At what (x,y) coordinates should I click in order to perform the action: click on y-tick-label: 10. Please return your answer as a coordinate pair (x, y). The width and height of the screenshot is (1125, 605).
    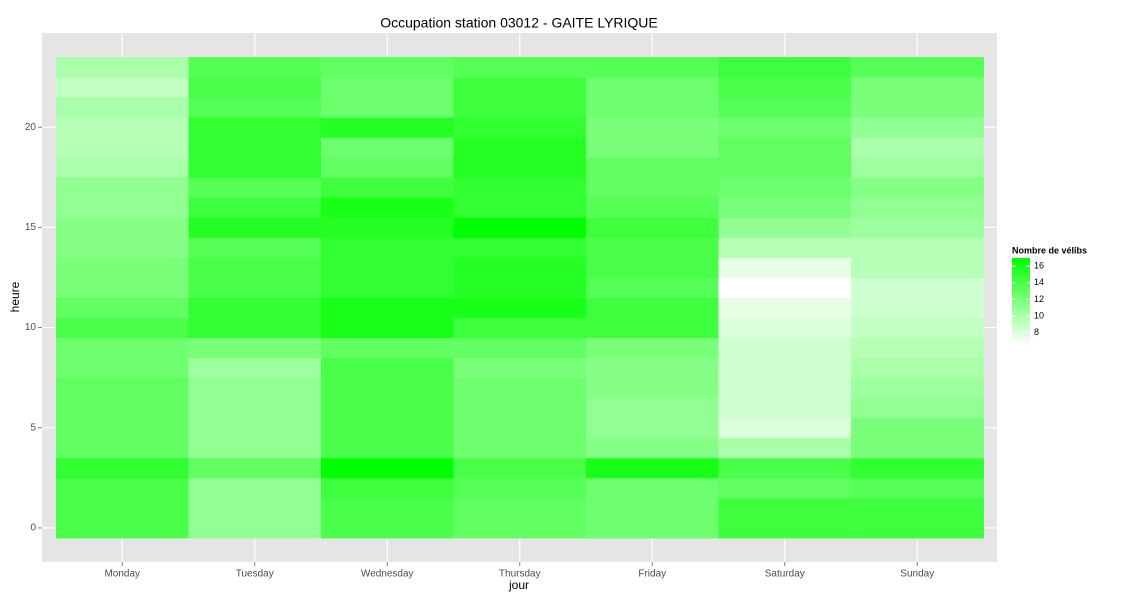
    Looking at the image, I should click on (31, 327).